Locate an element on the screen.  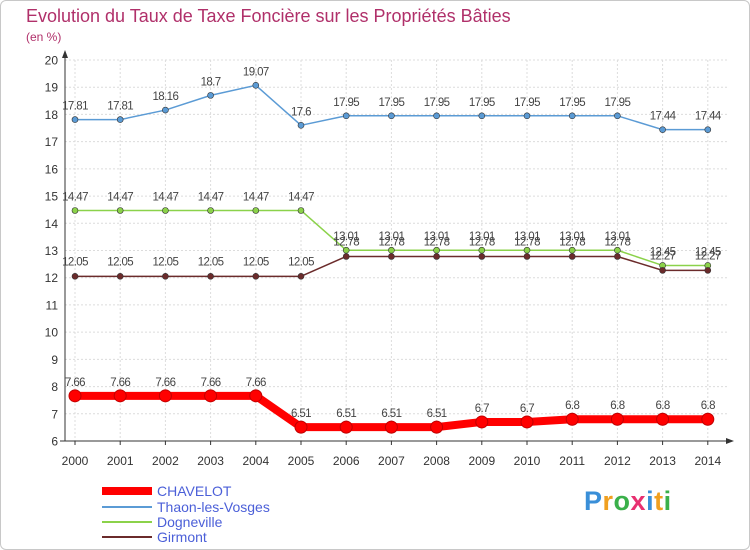
data-label-girmont-2000: 12.05 is located at coordinates (75, 262).